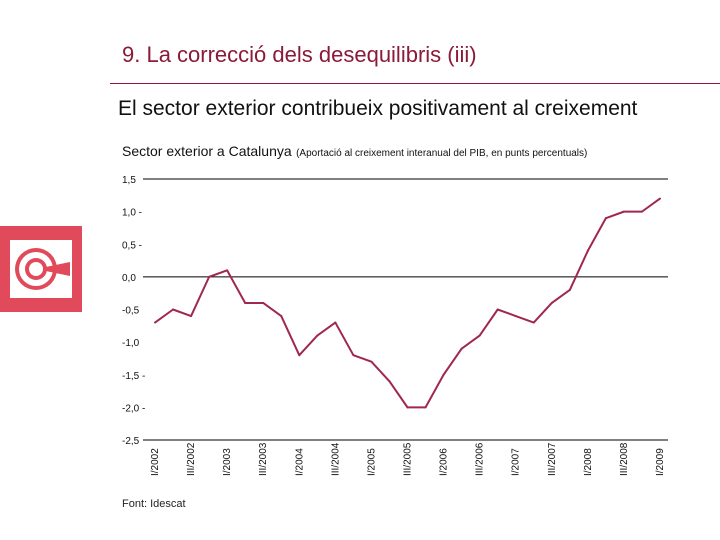 The image size is (720, 540). Describe the element at coordinates (263, 459) in the screenshot. I see `x-tick-label: III/2003` at that location.